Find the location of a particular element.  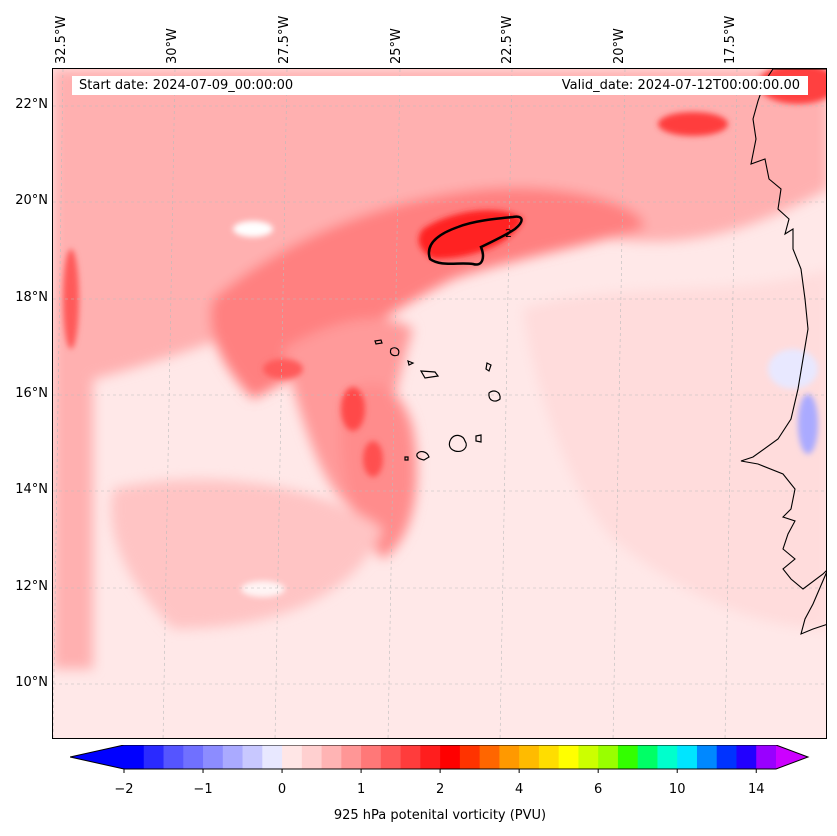

lon-label-25w: 25°W is located at coordinates (396, 46).